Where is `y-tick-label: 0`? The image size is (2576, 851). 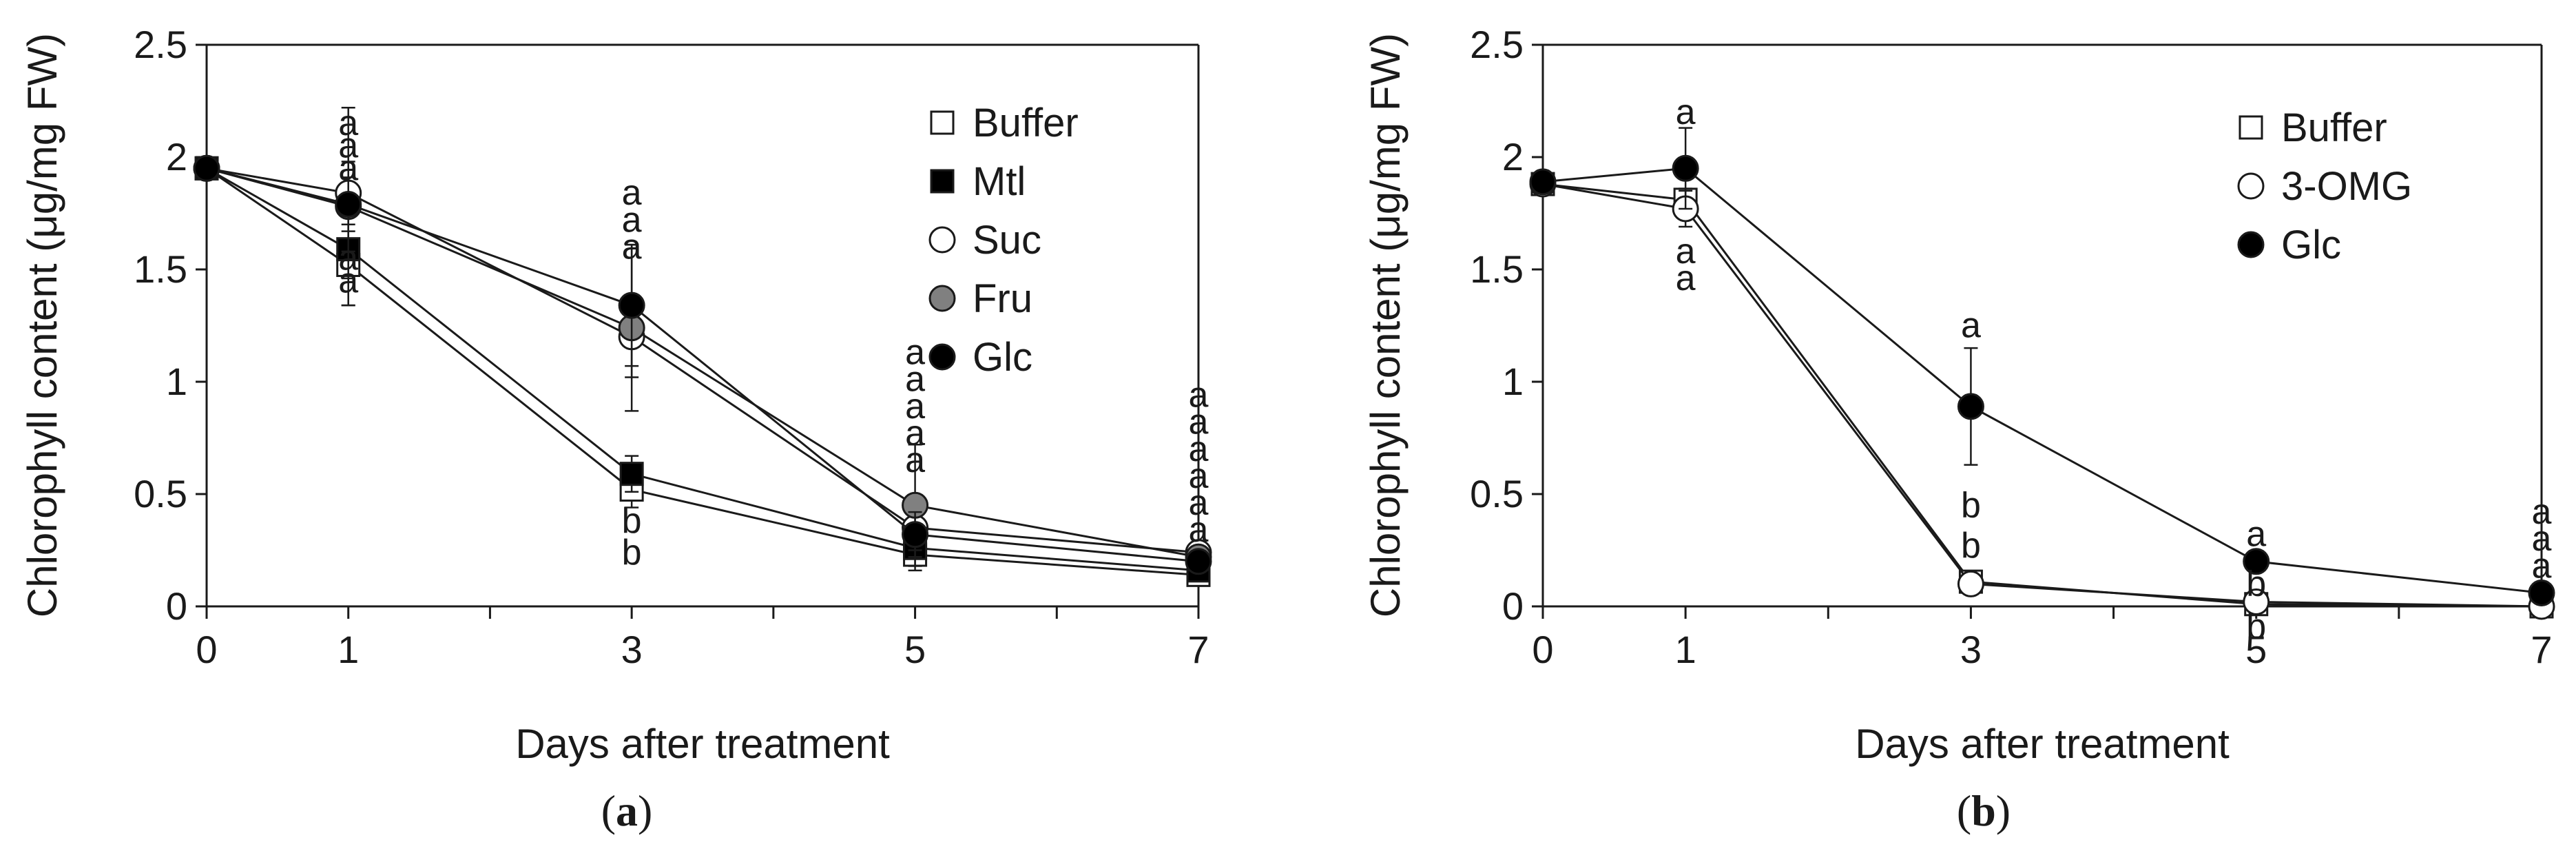 y-tick-label: 0 is located at coordinates (1513, 606).